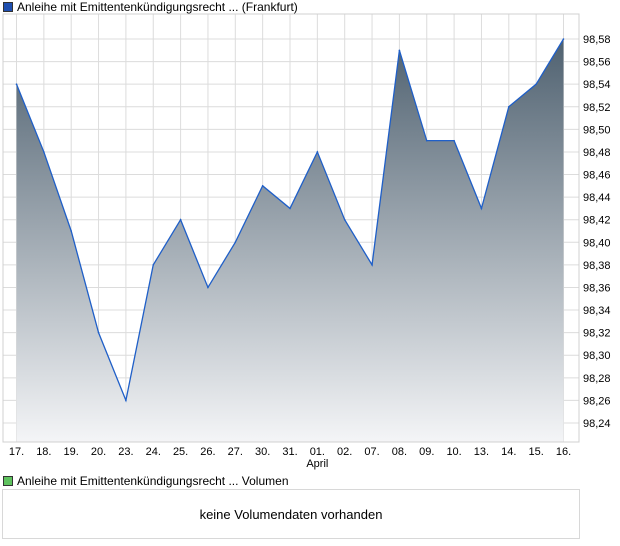 This screenshot has height=546, width=620. Describe the element at coordinates (426, 452) in the screenshot. I see `x-tick-label: 09.` at that location.